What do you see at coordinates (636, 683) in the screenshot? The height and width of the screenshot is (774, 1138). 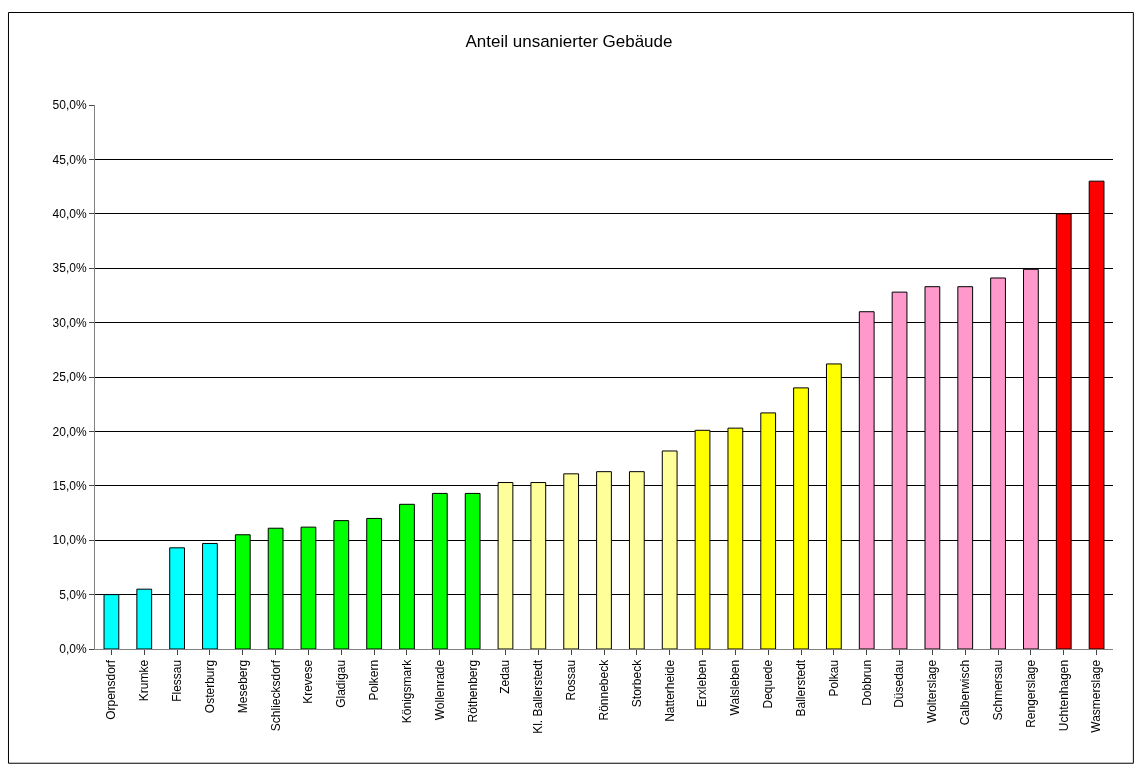 I see `x-tick-label: Storbeck` at bounding box center [636, 683].